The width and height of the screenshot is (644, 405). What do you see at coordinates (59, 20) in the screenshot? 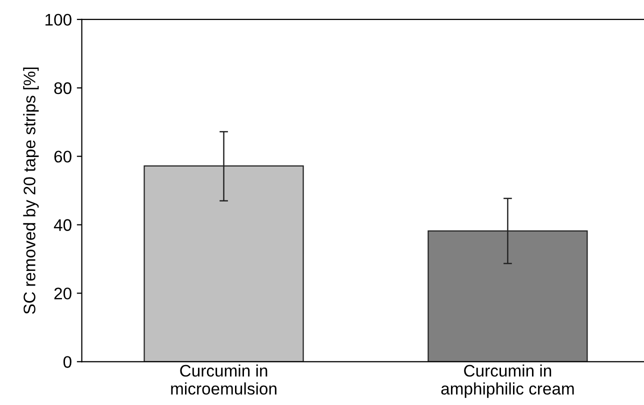
I see `y-tick-label: 100` at bounding box center [59, 20].